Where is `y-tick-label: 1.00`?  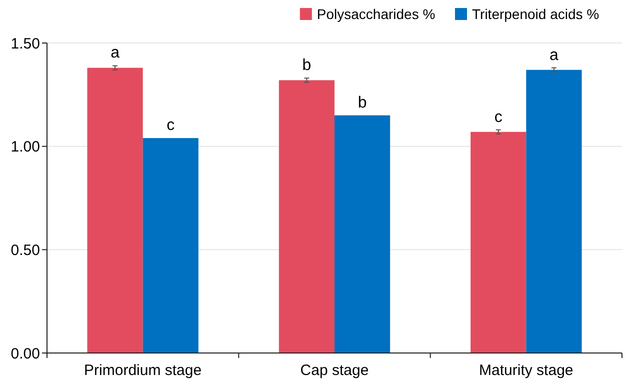
y-tick-label: 1.00 is located at coordinates (25, 147).